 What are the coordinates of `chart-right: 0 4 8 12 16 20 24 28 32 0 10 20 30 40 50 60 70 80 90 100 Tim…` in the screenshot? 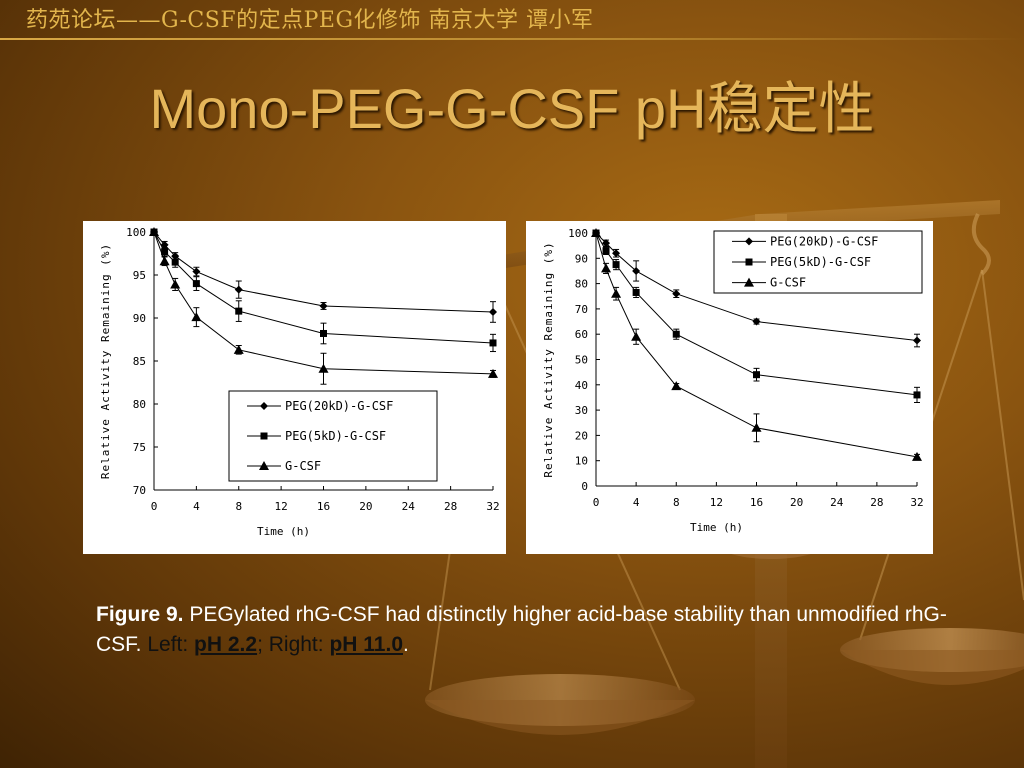 It's located at (733, 380).